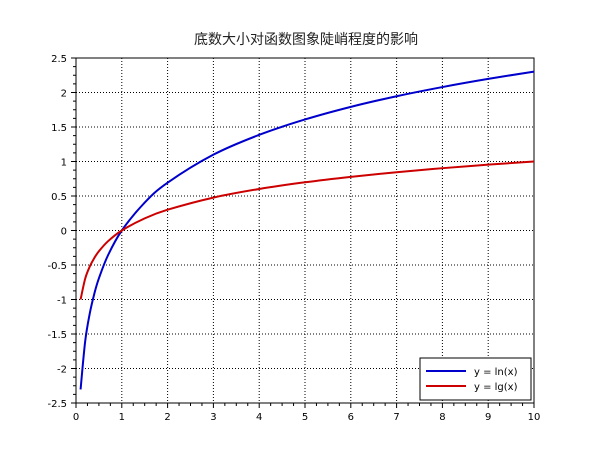 The height and width of the screenshot is (460, 610). I want to click on y-tick-label: -2.5, so click(57, 404).